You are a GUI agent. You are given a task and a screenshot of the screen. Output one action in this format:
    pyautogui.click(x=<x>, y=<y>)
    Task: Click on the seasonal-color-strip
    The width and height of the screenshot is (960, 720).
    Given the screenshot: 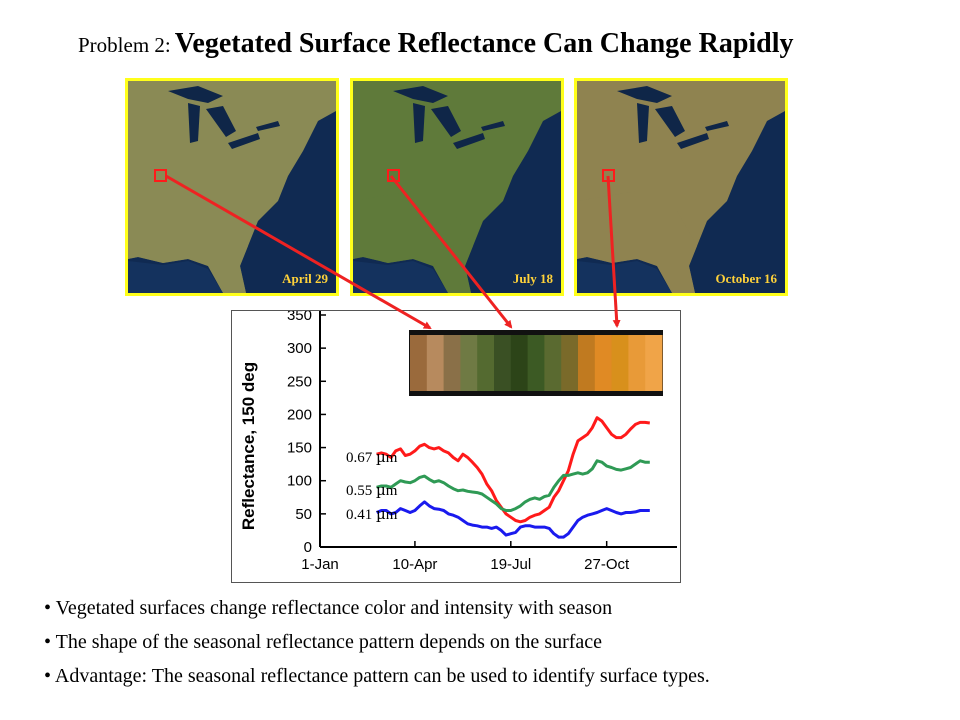 What is the action you would take?
    pyautogui.click(x=536, y=363)
    